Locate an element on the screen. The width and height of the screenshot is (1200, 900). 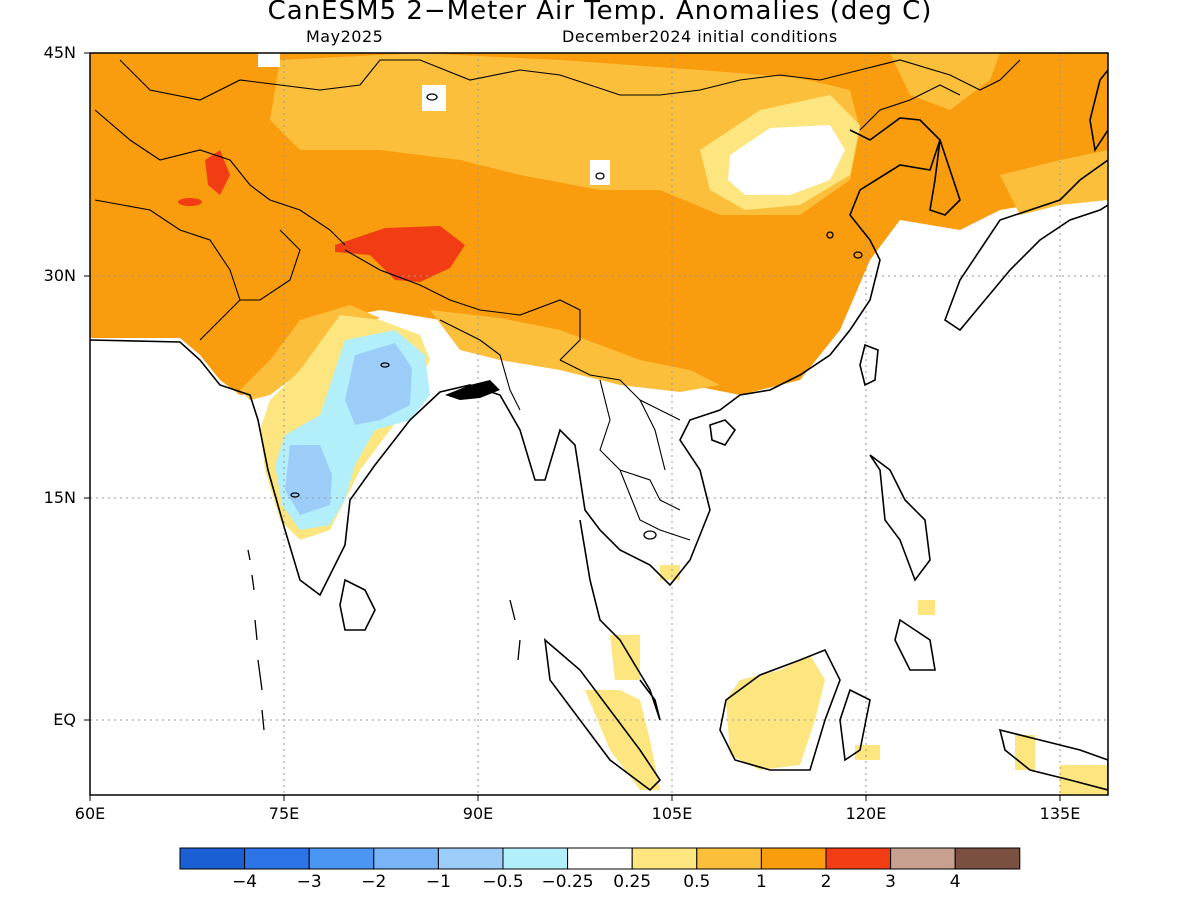
anomaly-region-red is located at coordinates (400, 254).